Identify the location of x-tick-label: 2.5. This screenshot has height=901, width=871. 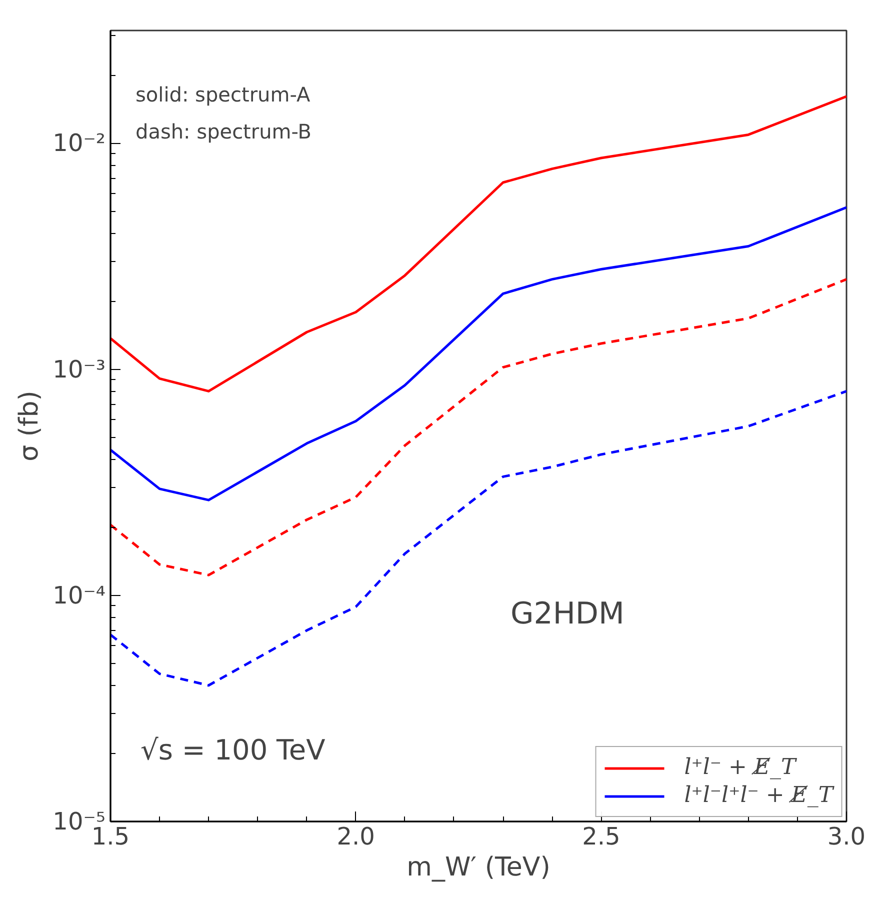
(601, 836).